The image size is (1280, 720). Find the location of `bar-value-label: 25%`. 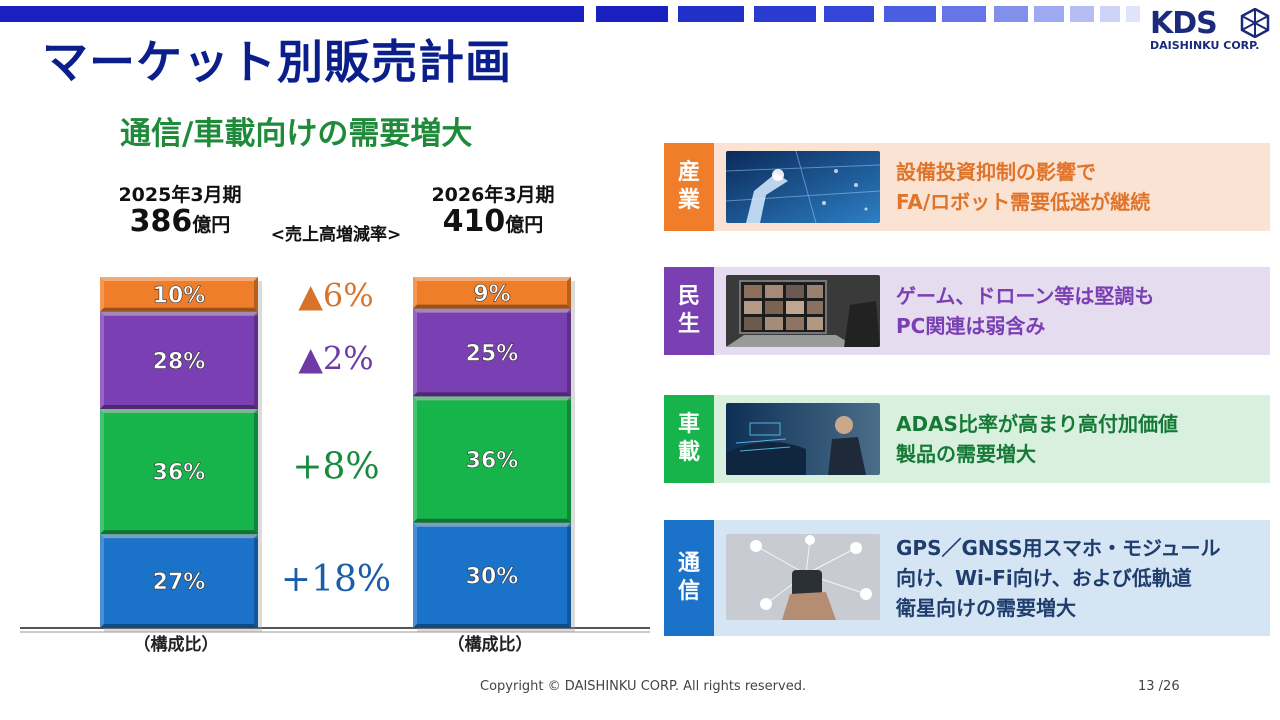

bar-value-label: 25% is located at coordinates (492, 353).